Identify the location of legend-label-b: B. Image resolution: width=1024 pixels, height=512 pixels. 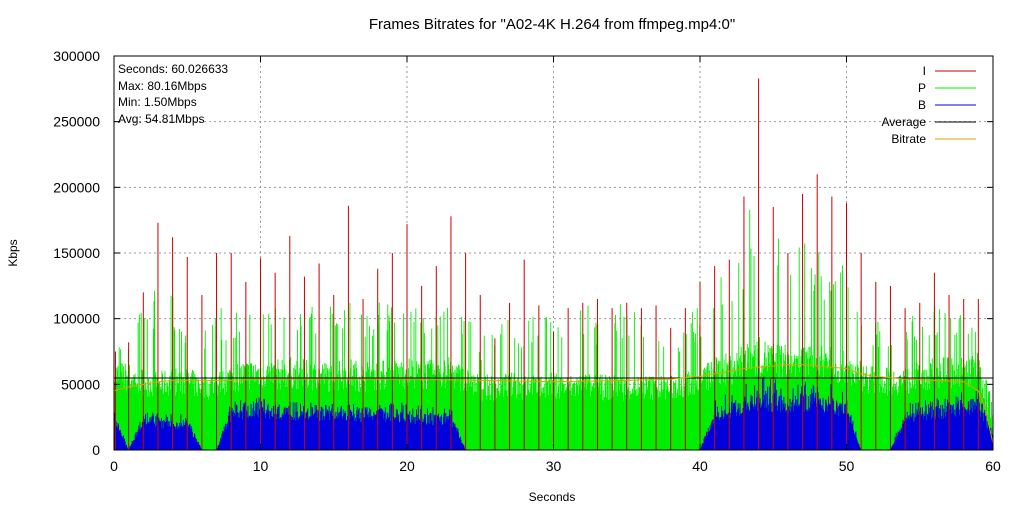
(922, 105).